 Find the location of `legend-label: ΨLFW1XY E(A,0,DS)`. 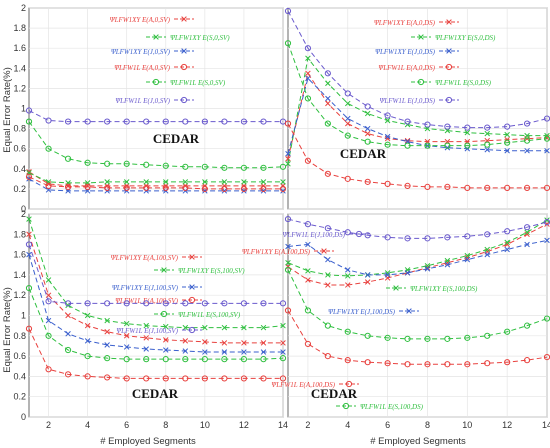

legend-label: ΨLFW1XY E(A,0,DS) is located at coordinates (405, 23).